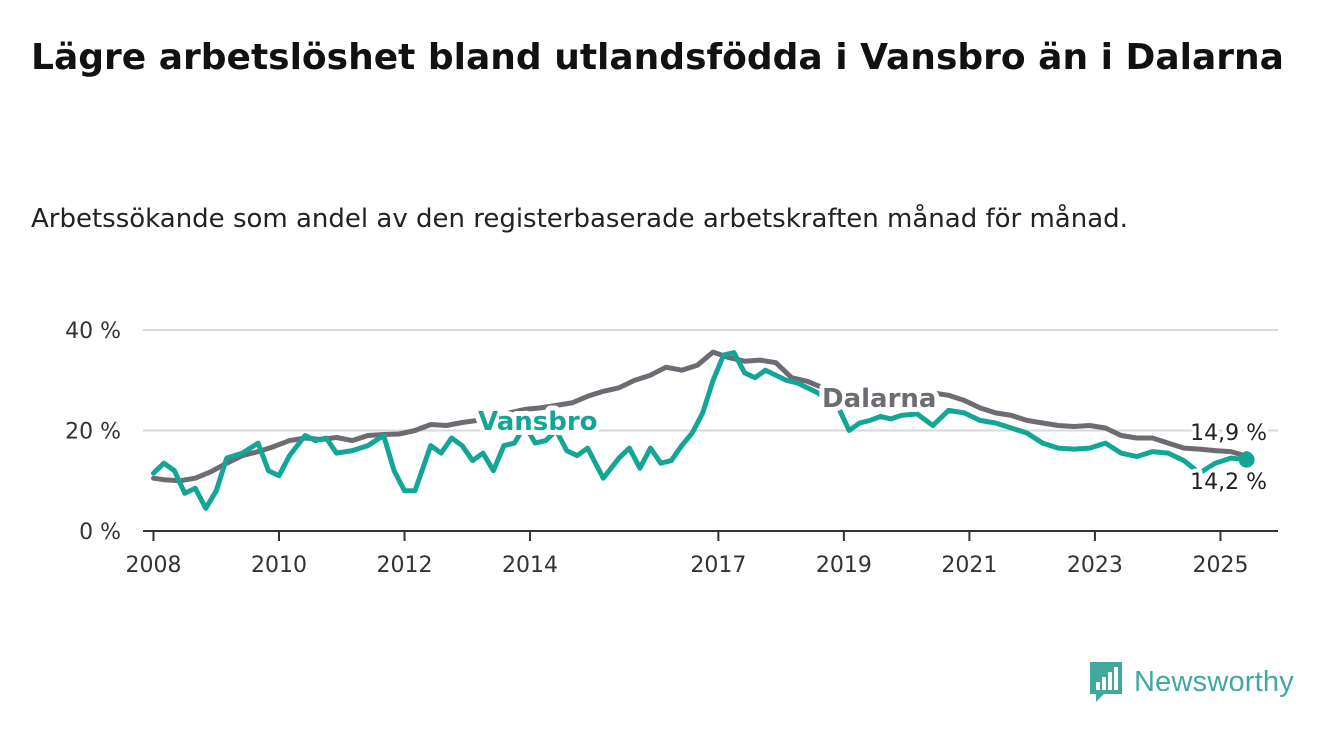 This screenshot has width=1340, height=734. Describe the element at coordinates (93, 331) in the screenshot. I see `y-tick-label: 40 %` at that location.